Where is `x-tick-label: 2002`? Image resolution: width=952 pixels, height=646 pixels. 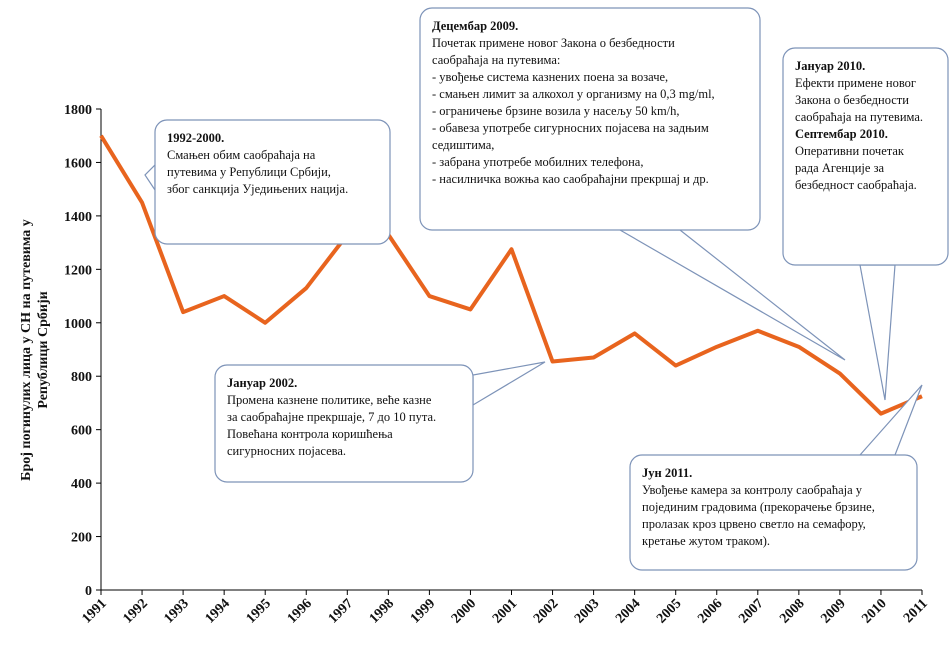
x-tick-label: 2002 is located at coordinates (546, 611).